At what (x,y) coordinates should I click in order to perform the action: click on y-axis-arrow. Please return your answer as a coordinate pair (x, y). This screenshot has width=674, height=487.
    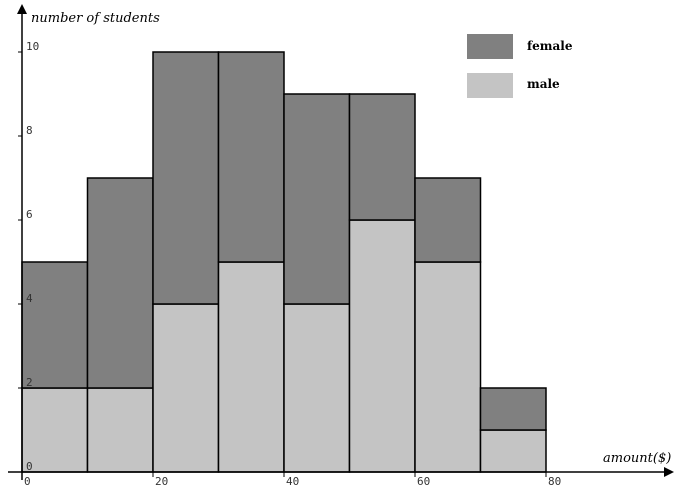
    Looking at the image, I should click on (22, 9).